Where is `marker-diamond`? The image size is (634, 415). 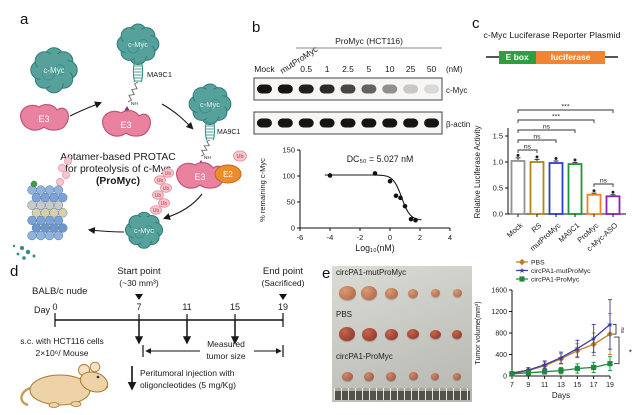 marker-diamond is located at coordinates (522, 262).